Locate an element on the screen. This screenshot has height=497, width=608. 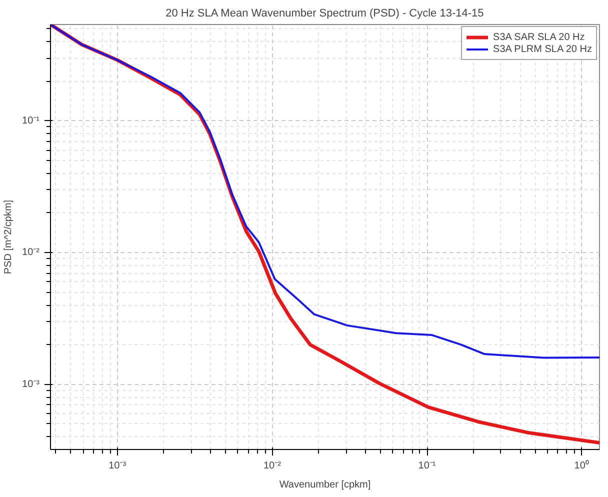
x-tick-label: 10⁰ is located at coordinates (582, 466).